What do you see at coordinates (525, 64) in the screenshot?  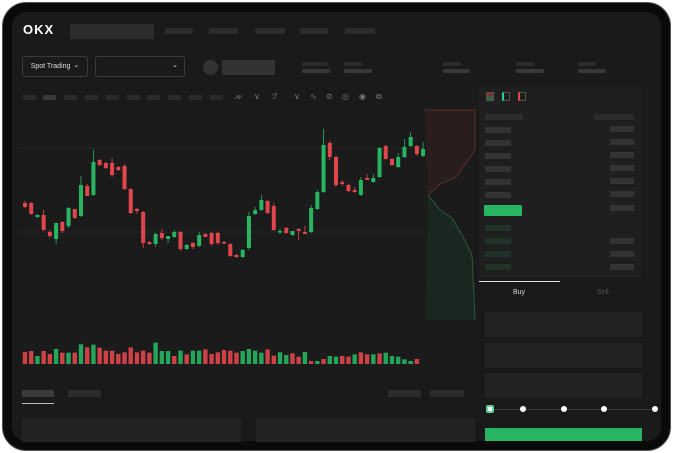 I see `stat-label` at bounding box center [525, 64].